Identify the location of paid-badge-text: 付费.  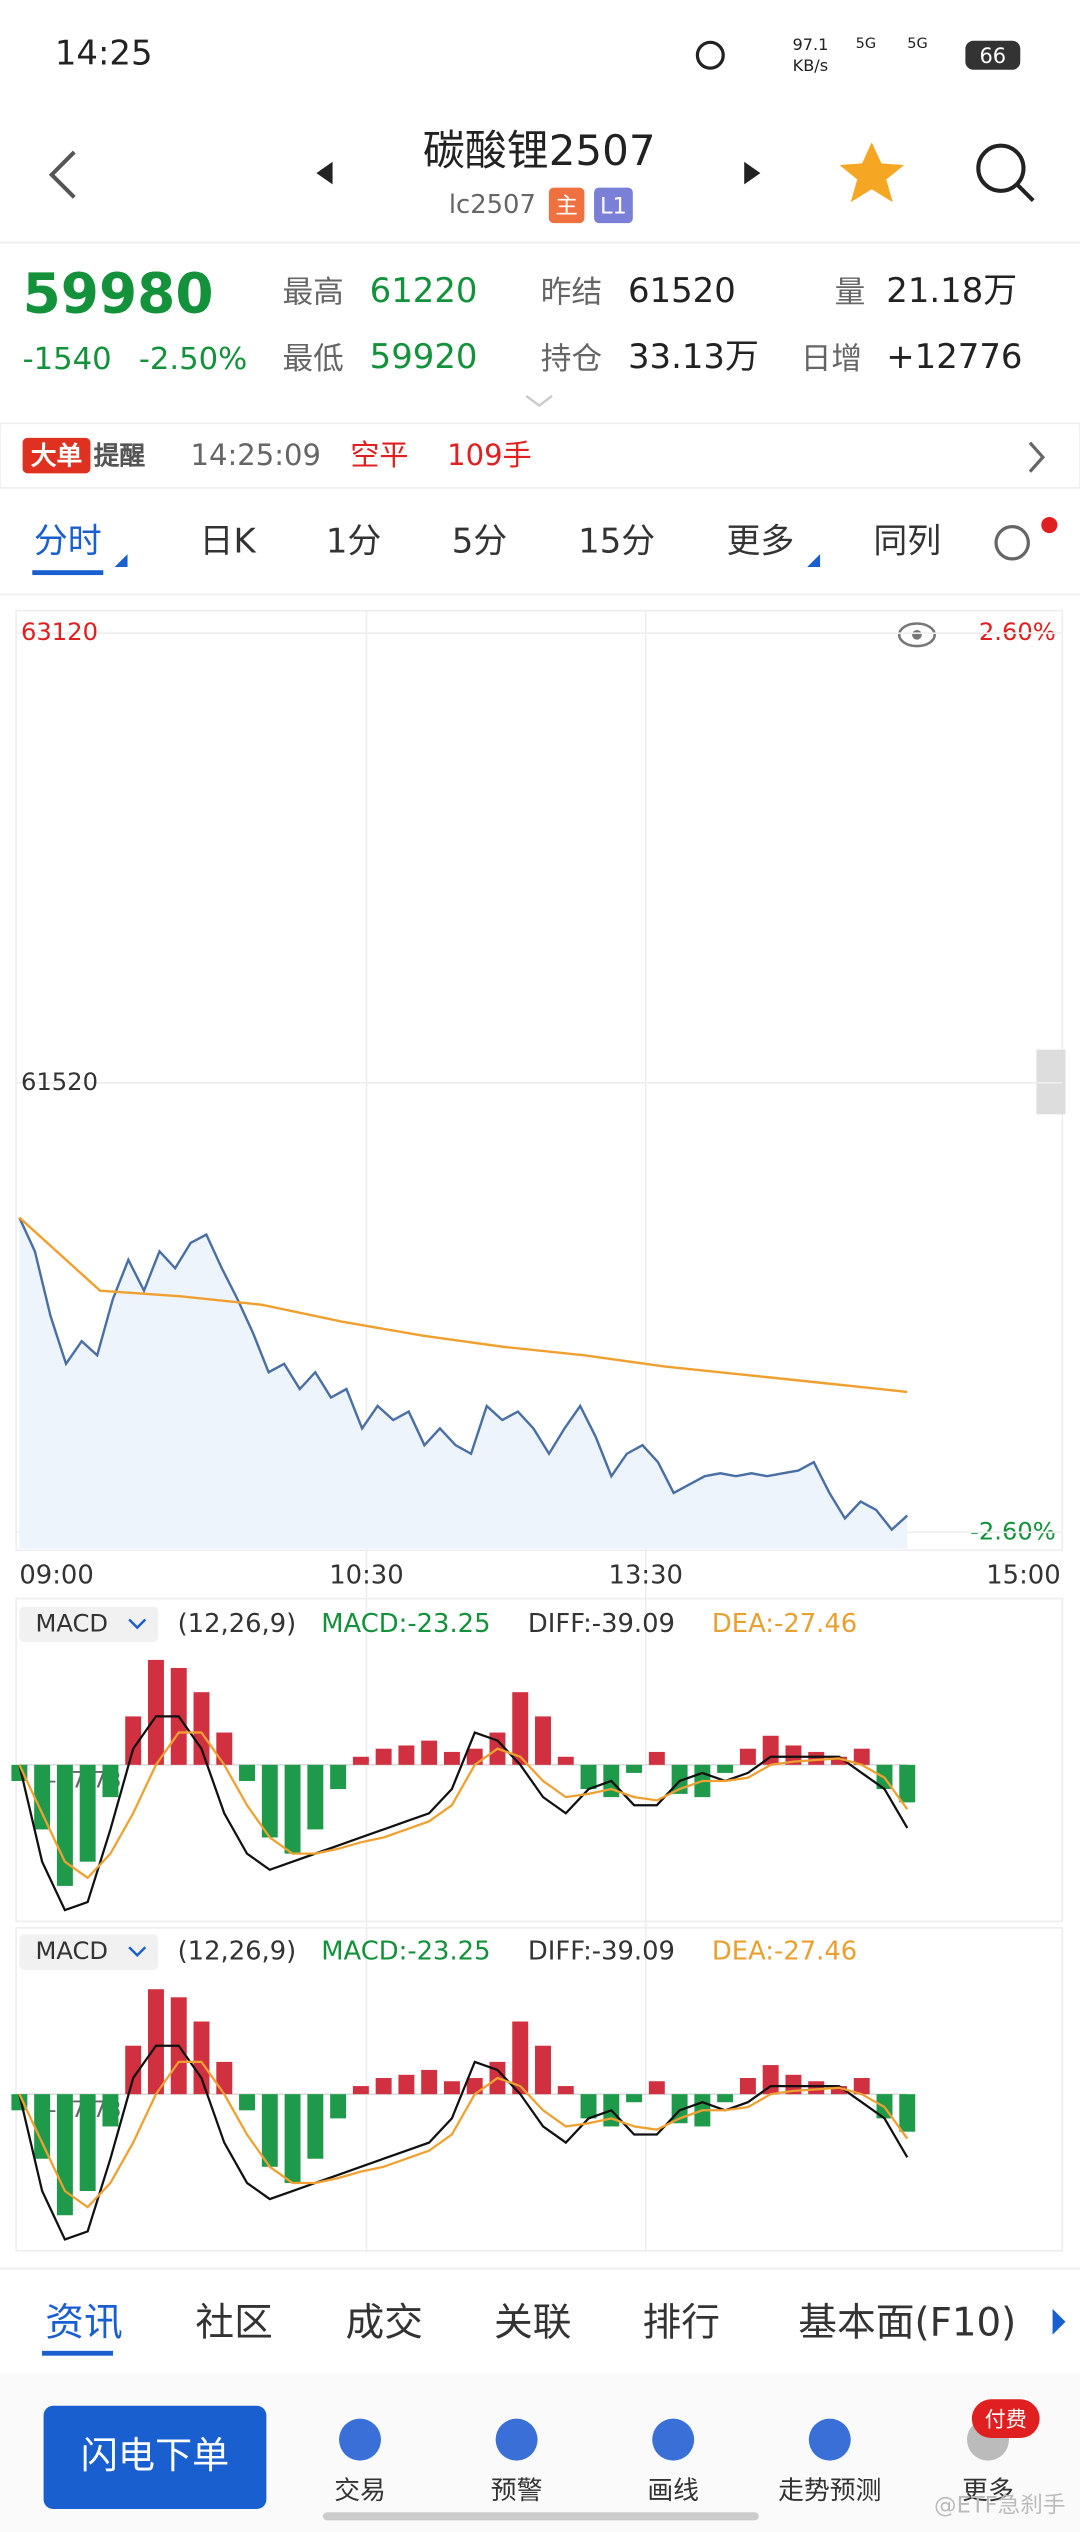
(1006, 2419).